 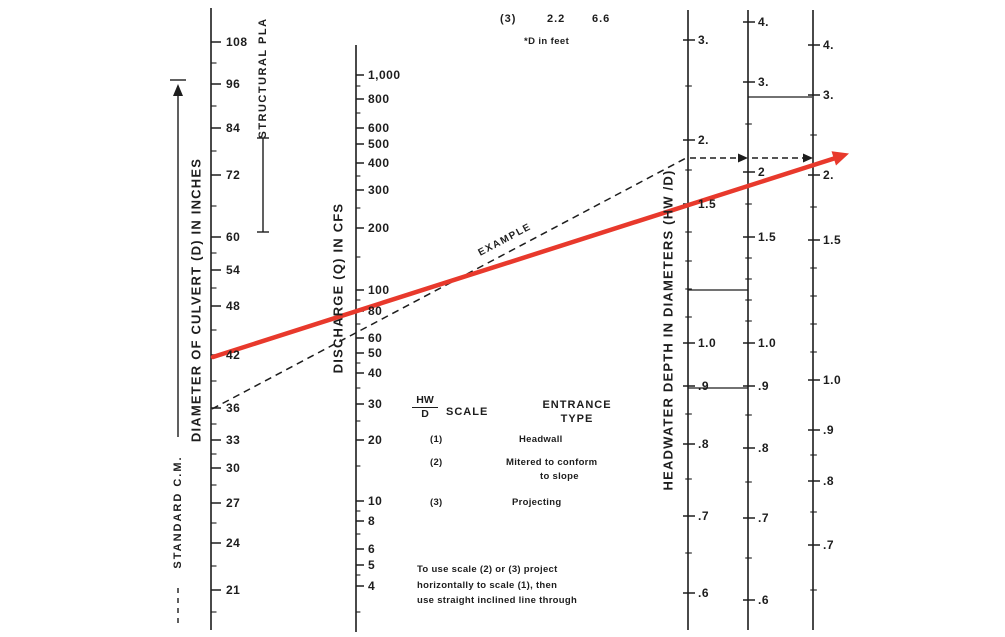 I want to click on diameter-tick-label: 24, so click(x=233, y=543).